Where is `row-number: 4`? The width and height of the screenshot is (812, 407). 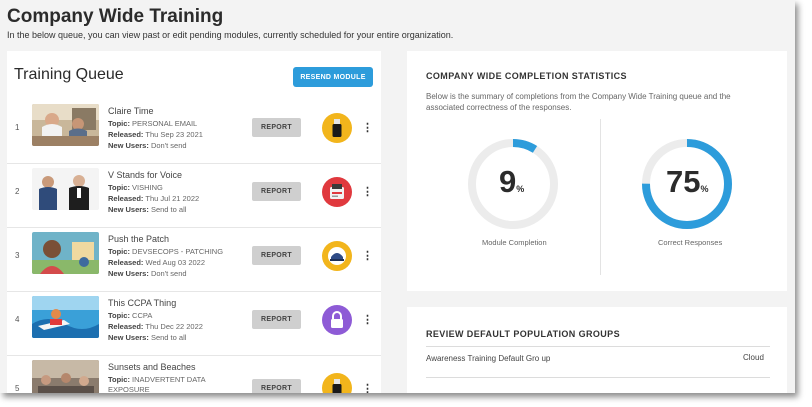
row-number: 4 is located at coordinates (17, 319).